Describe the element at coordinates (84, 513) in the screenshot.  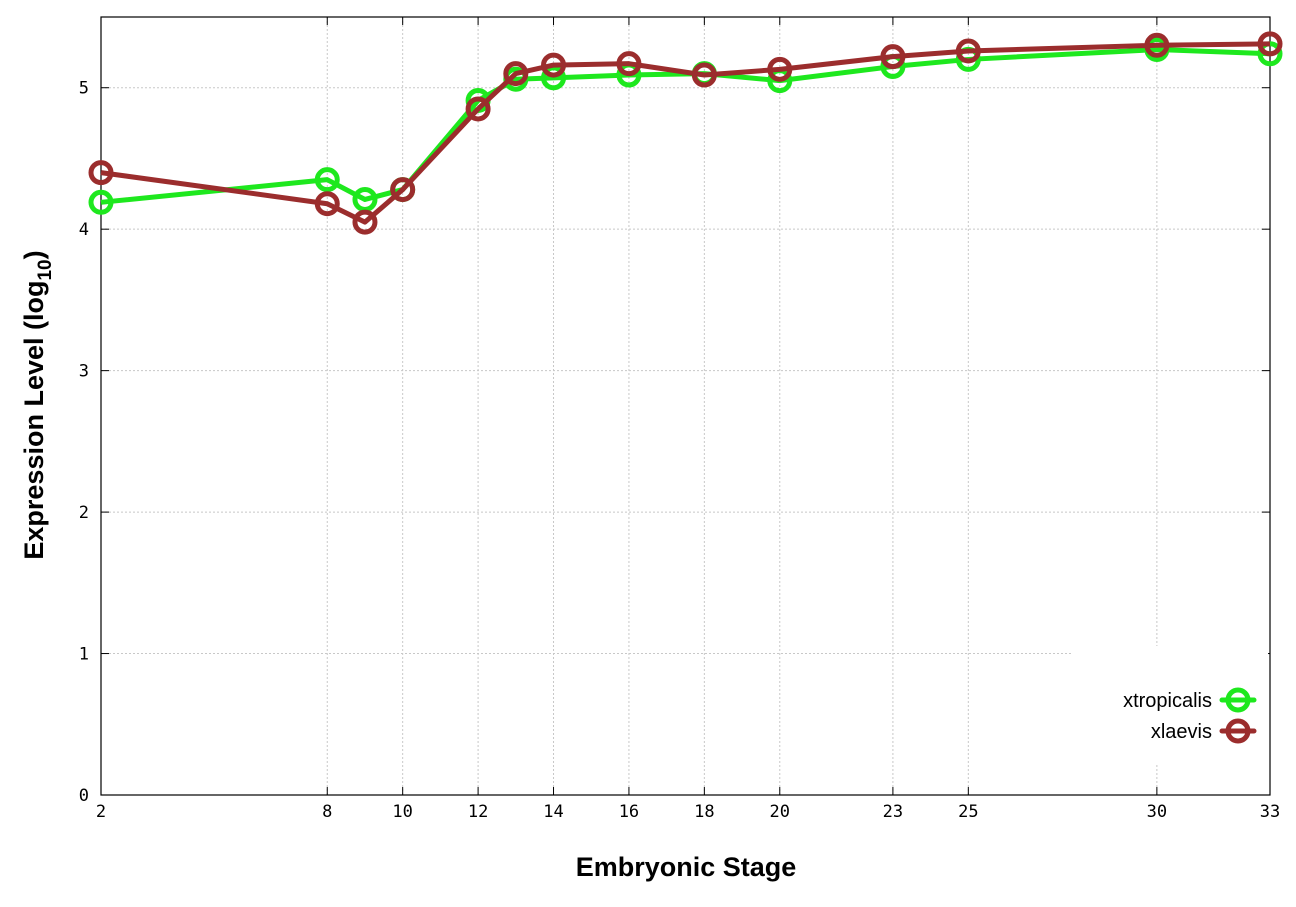
I see `y-tick-label: 2` at that location.